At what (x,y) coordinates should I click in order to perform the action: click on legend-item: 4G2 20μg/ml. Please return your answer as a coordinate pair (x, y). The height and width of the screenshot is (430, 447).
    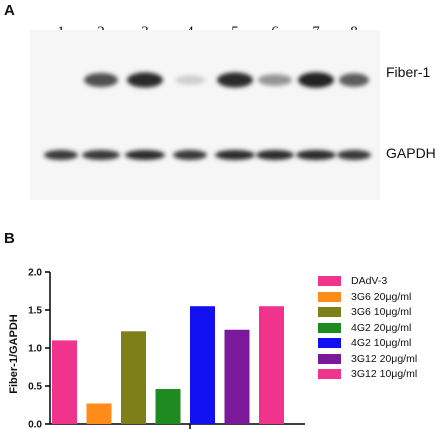
    Looking at the image, I should click on (364, 328).